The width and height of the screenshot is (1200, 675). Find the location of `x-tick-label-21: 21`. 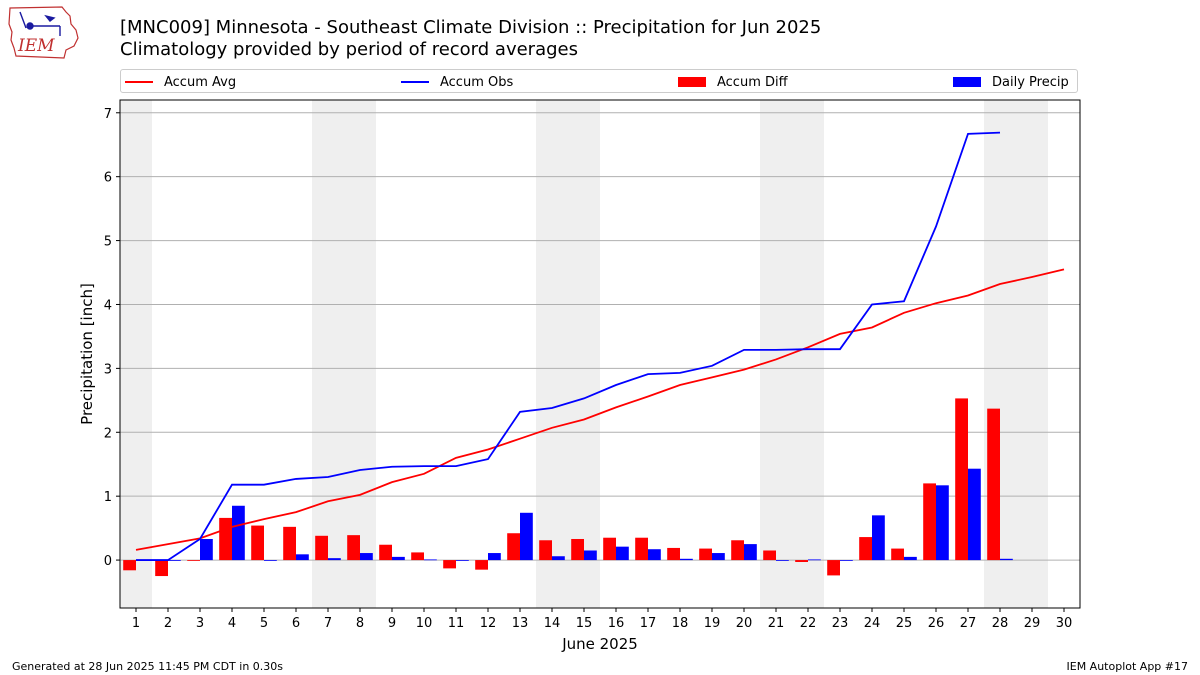

x-tick-label-21: 21 is located at coordinates (776, 623).